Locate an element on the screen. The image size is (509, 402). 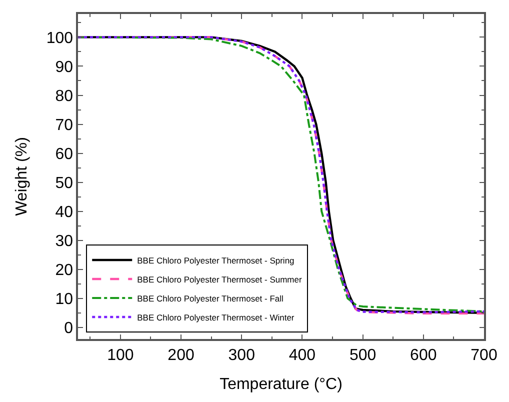
y-axis-title: Weight (%) is located at coordinates (22, 176).